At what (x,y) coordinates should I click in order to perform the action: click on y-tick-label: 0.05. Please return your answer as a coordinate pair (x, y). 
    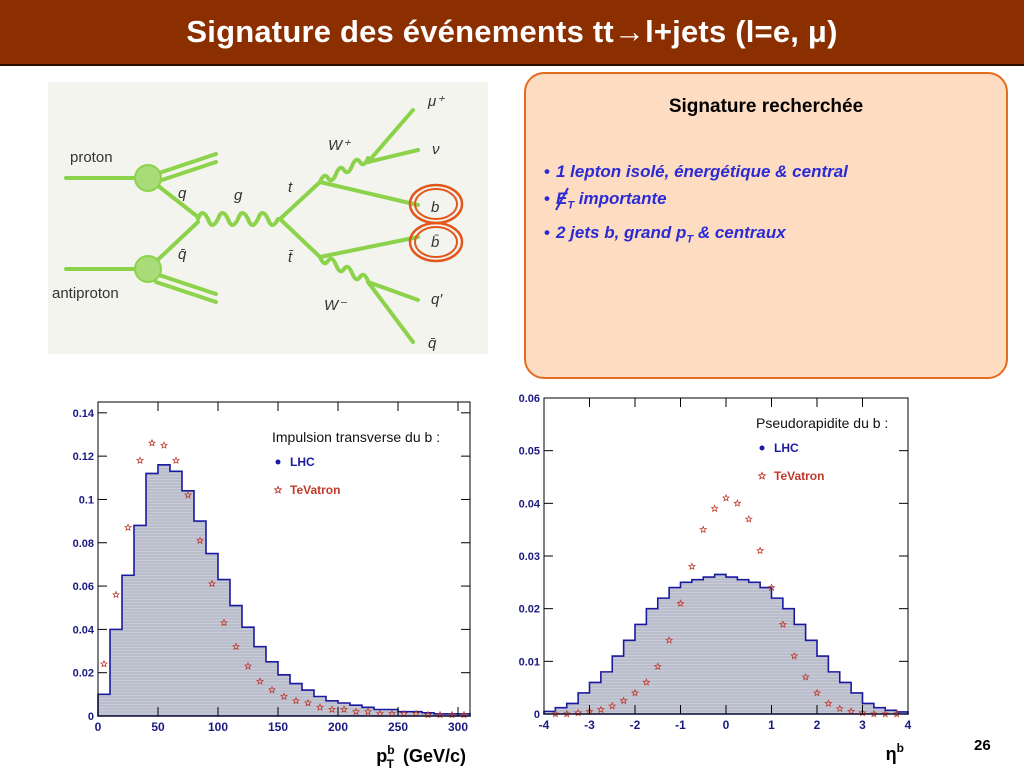
    Looking at the image, I should click on (529, 452).